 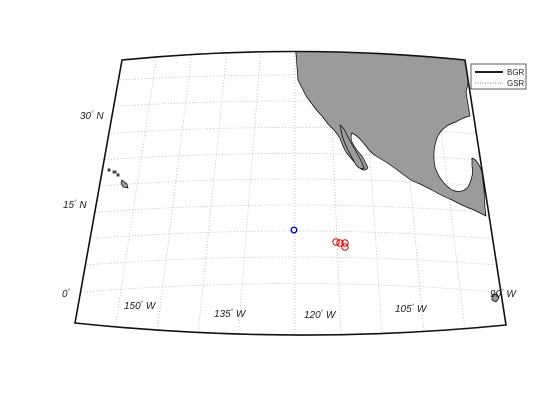 What do you see at coordinates (66, 294) in the screenshot?
I see `lat-label-0: 0°` at bounding box center [66, 294].